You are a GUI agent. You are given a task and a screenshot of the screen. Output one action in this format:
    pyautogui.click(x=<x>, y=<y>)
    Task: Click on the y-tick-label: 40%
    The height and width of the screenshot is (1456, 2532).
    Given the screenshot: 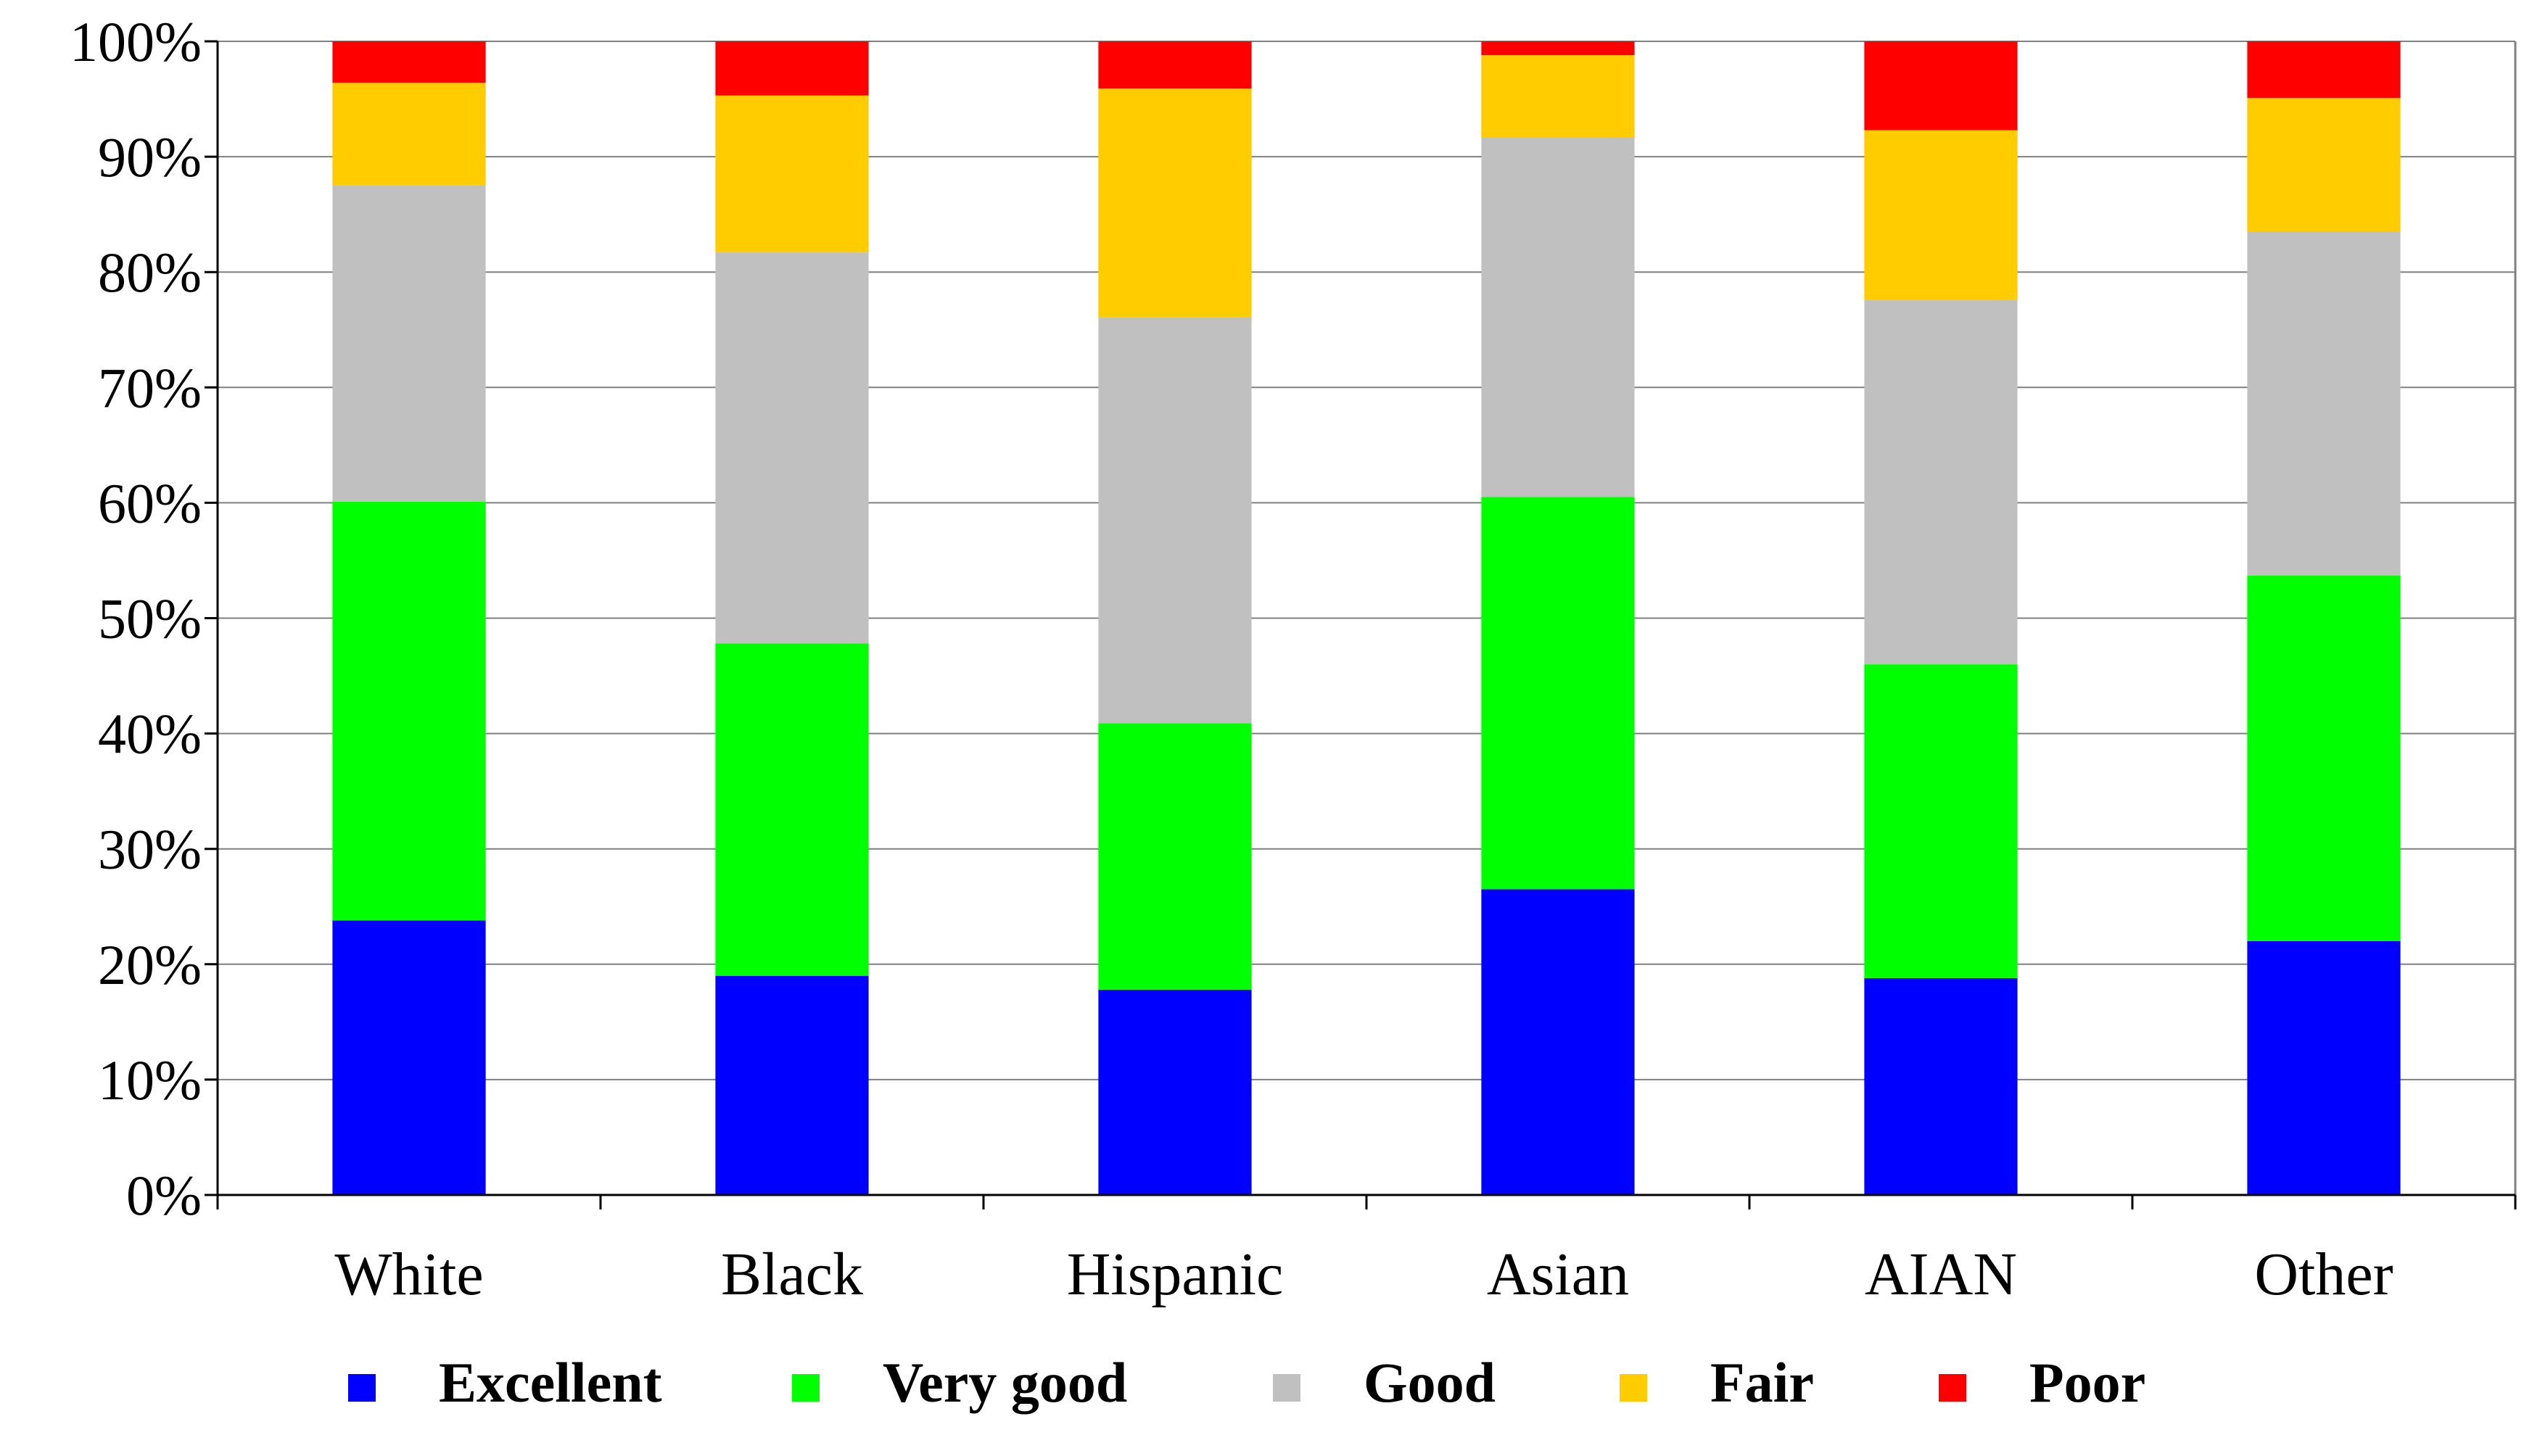 What is the action you would take?
    pyautogui.click(x=150, y=734)
    